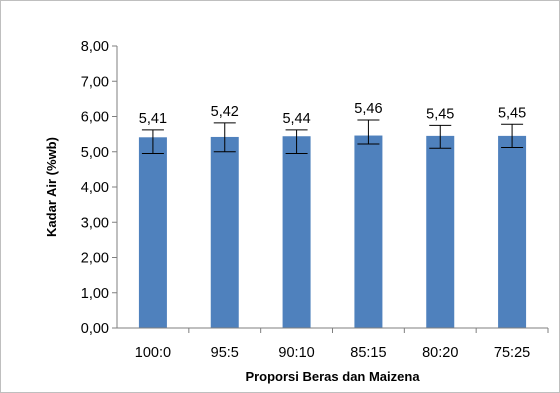  I want to click on x-tick-label: 75:25, so click(512, 353).